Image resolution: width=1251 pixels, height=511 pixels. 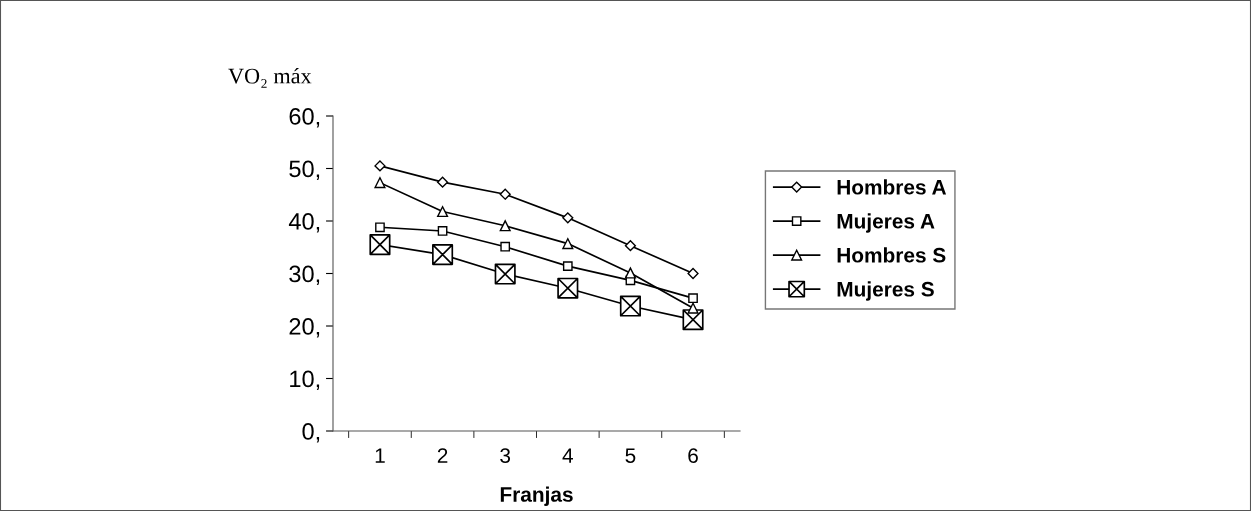 I want to click on legend-label: Hombres A, so click(x=892, y=187).